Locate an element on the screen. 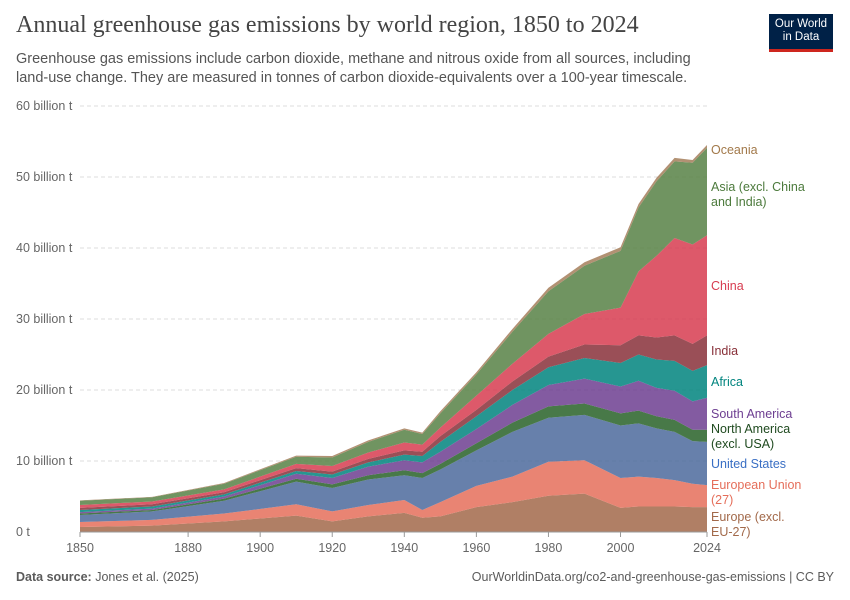  series-label: Oceania is located at coordinates (734, 150).